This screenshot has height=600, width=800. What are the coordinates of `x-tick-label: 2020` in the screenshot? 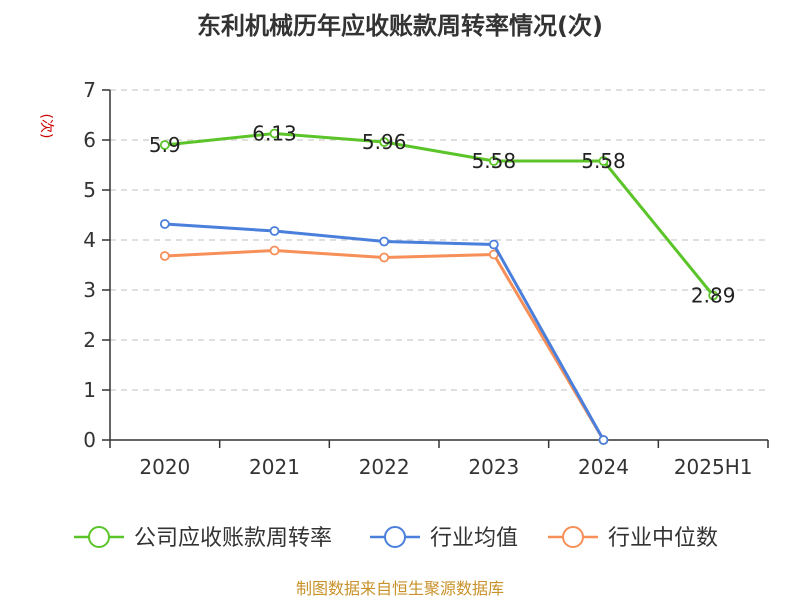 It's located at (164, 467).